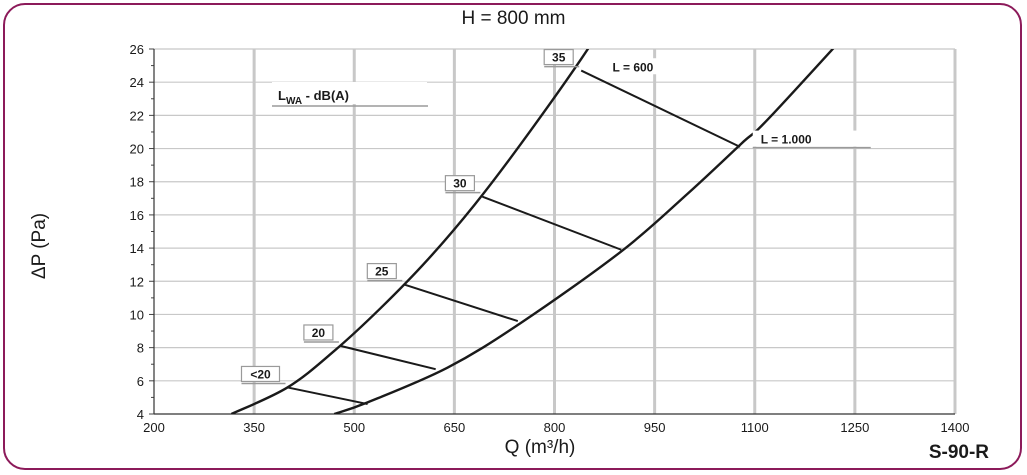 The image size is (1027, 475). I want to click on model-code: S-90-R, so click(958, 452).